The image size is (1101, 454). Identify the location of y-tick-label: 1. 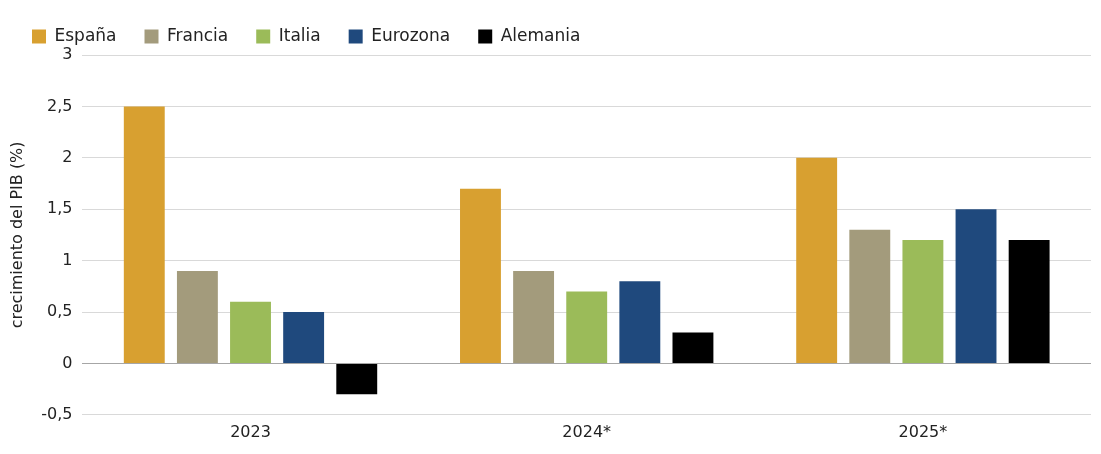
(67, 259).